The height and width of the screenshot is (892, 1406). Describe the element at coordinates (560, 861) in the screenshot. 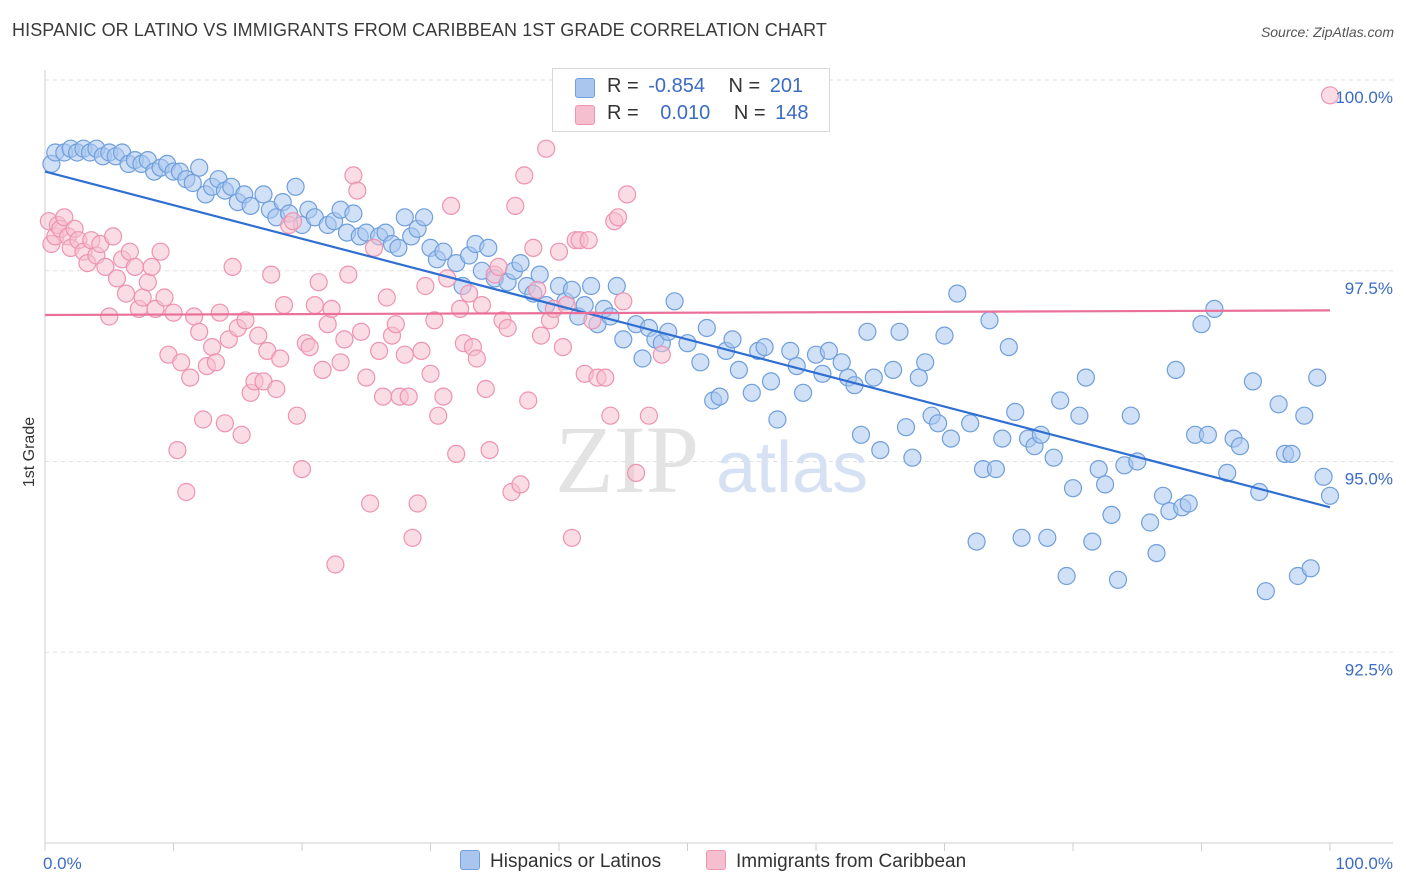

I see `legend-item-hispanics: Hispanics or Latinos` at that location.